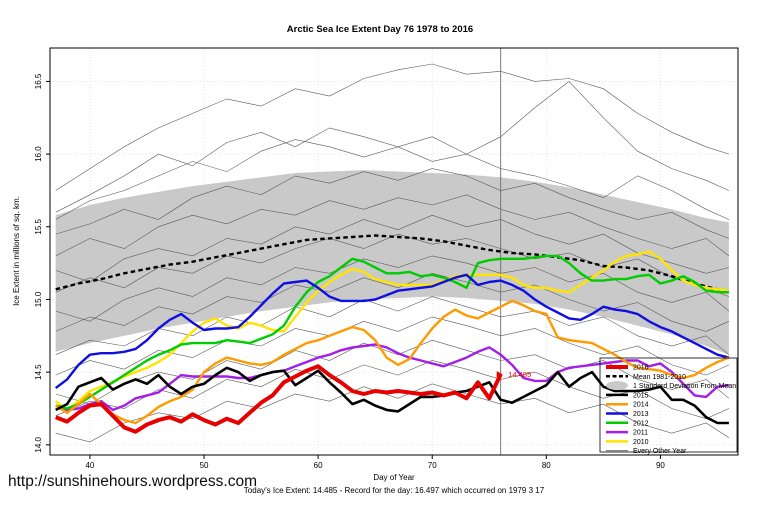 The image size is (760, 506). I want to click on y-axis-label: Ice Extent in millions of sq. km., so click(16, 251).